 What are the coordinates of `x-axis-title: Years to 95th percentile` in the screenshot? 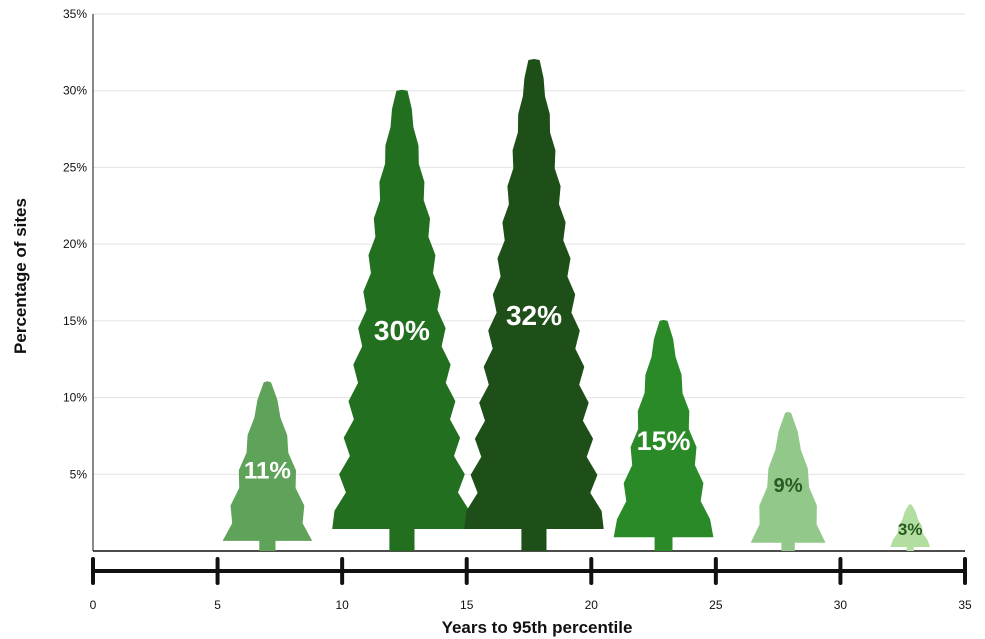 It's located at (537, 627).